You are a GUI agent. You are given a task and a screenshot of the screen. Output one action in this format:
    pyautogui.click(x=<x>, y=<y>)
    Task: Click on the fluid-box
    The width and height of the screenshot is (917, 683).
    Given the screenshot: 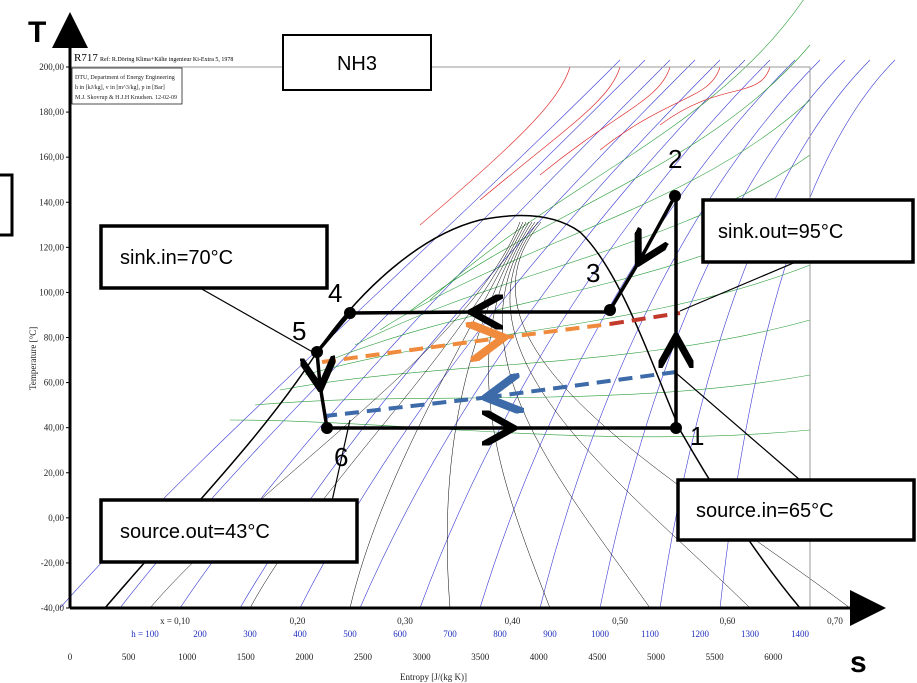 What is the action you would take?
    pyautogui.click(x=357, y=62)
    